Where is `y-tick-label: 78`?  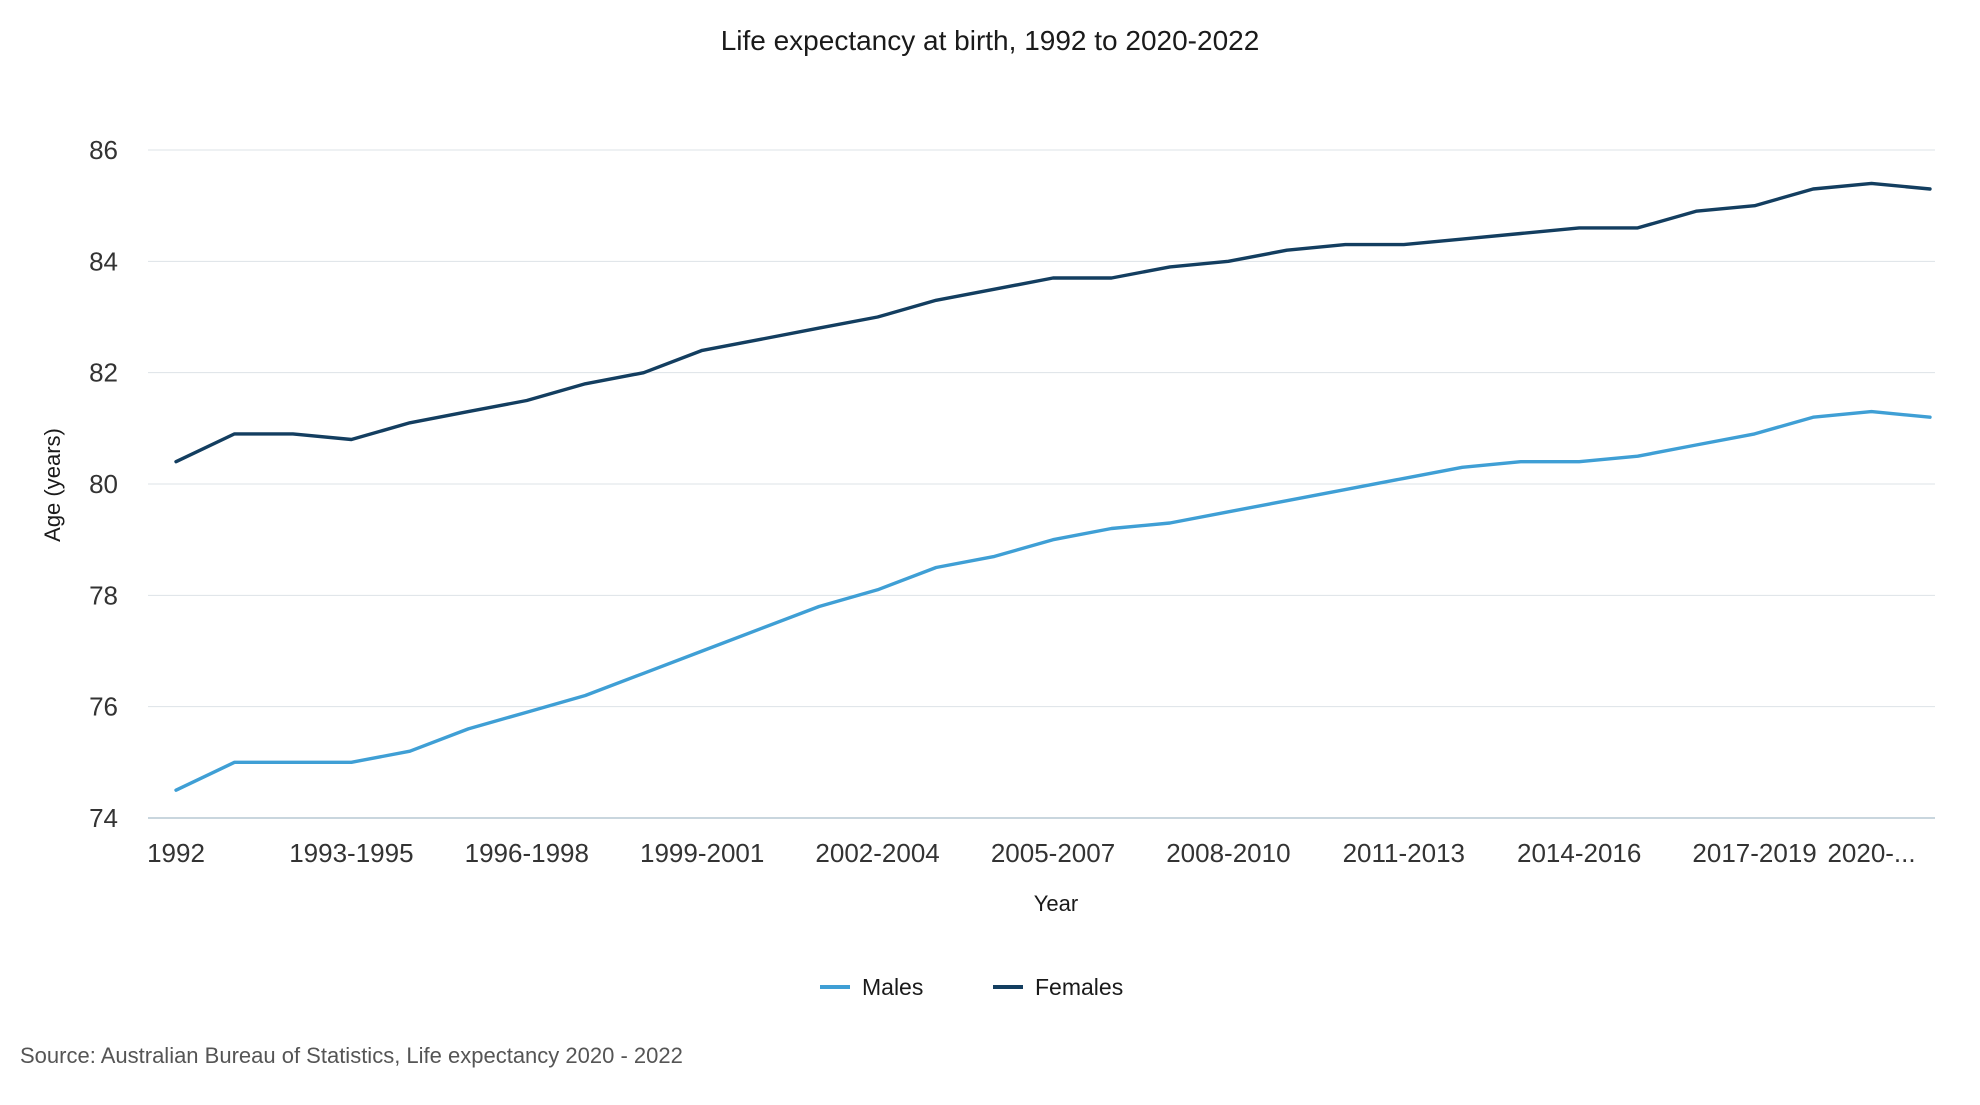 y-tick-label: 78 is located at coordinates (103, 595).